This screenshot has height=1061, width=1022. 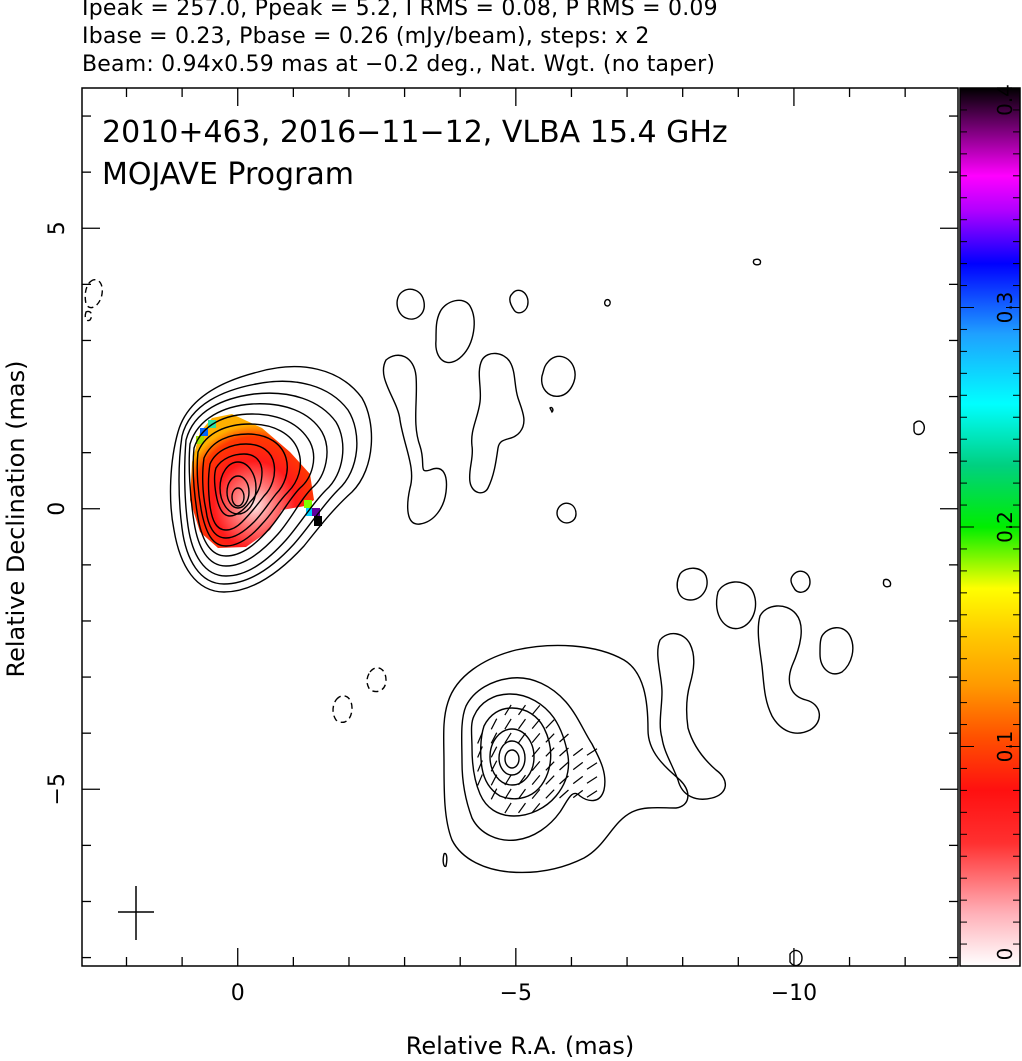 What do you see at coordinates (238, 993) in the screenshot?
I see `x-tick-label: 0` at bounding box center [238, 993].